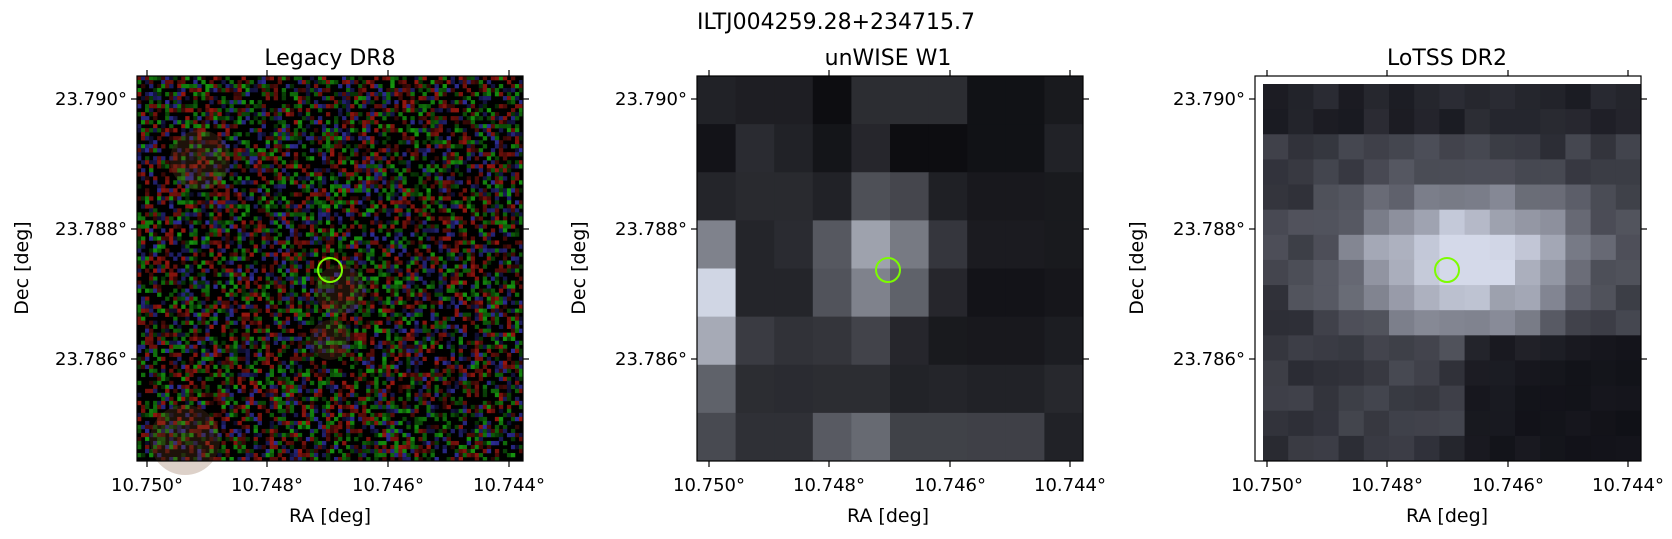  What do you see at coordinates (836, 22) in the screenshot?
I see `figure-title: ILTJ004259.28+234715.7` at bounding box center [836, 22].